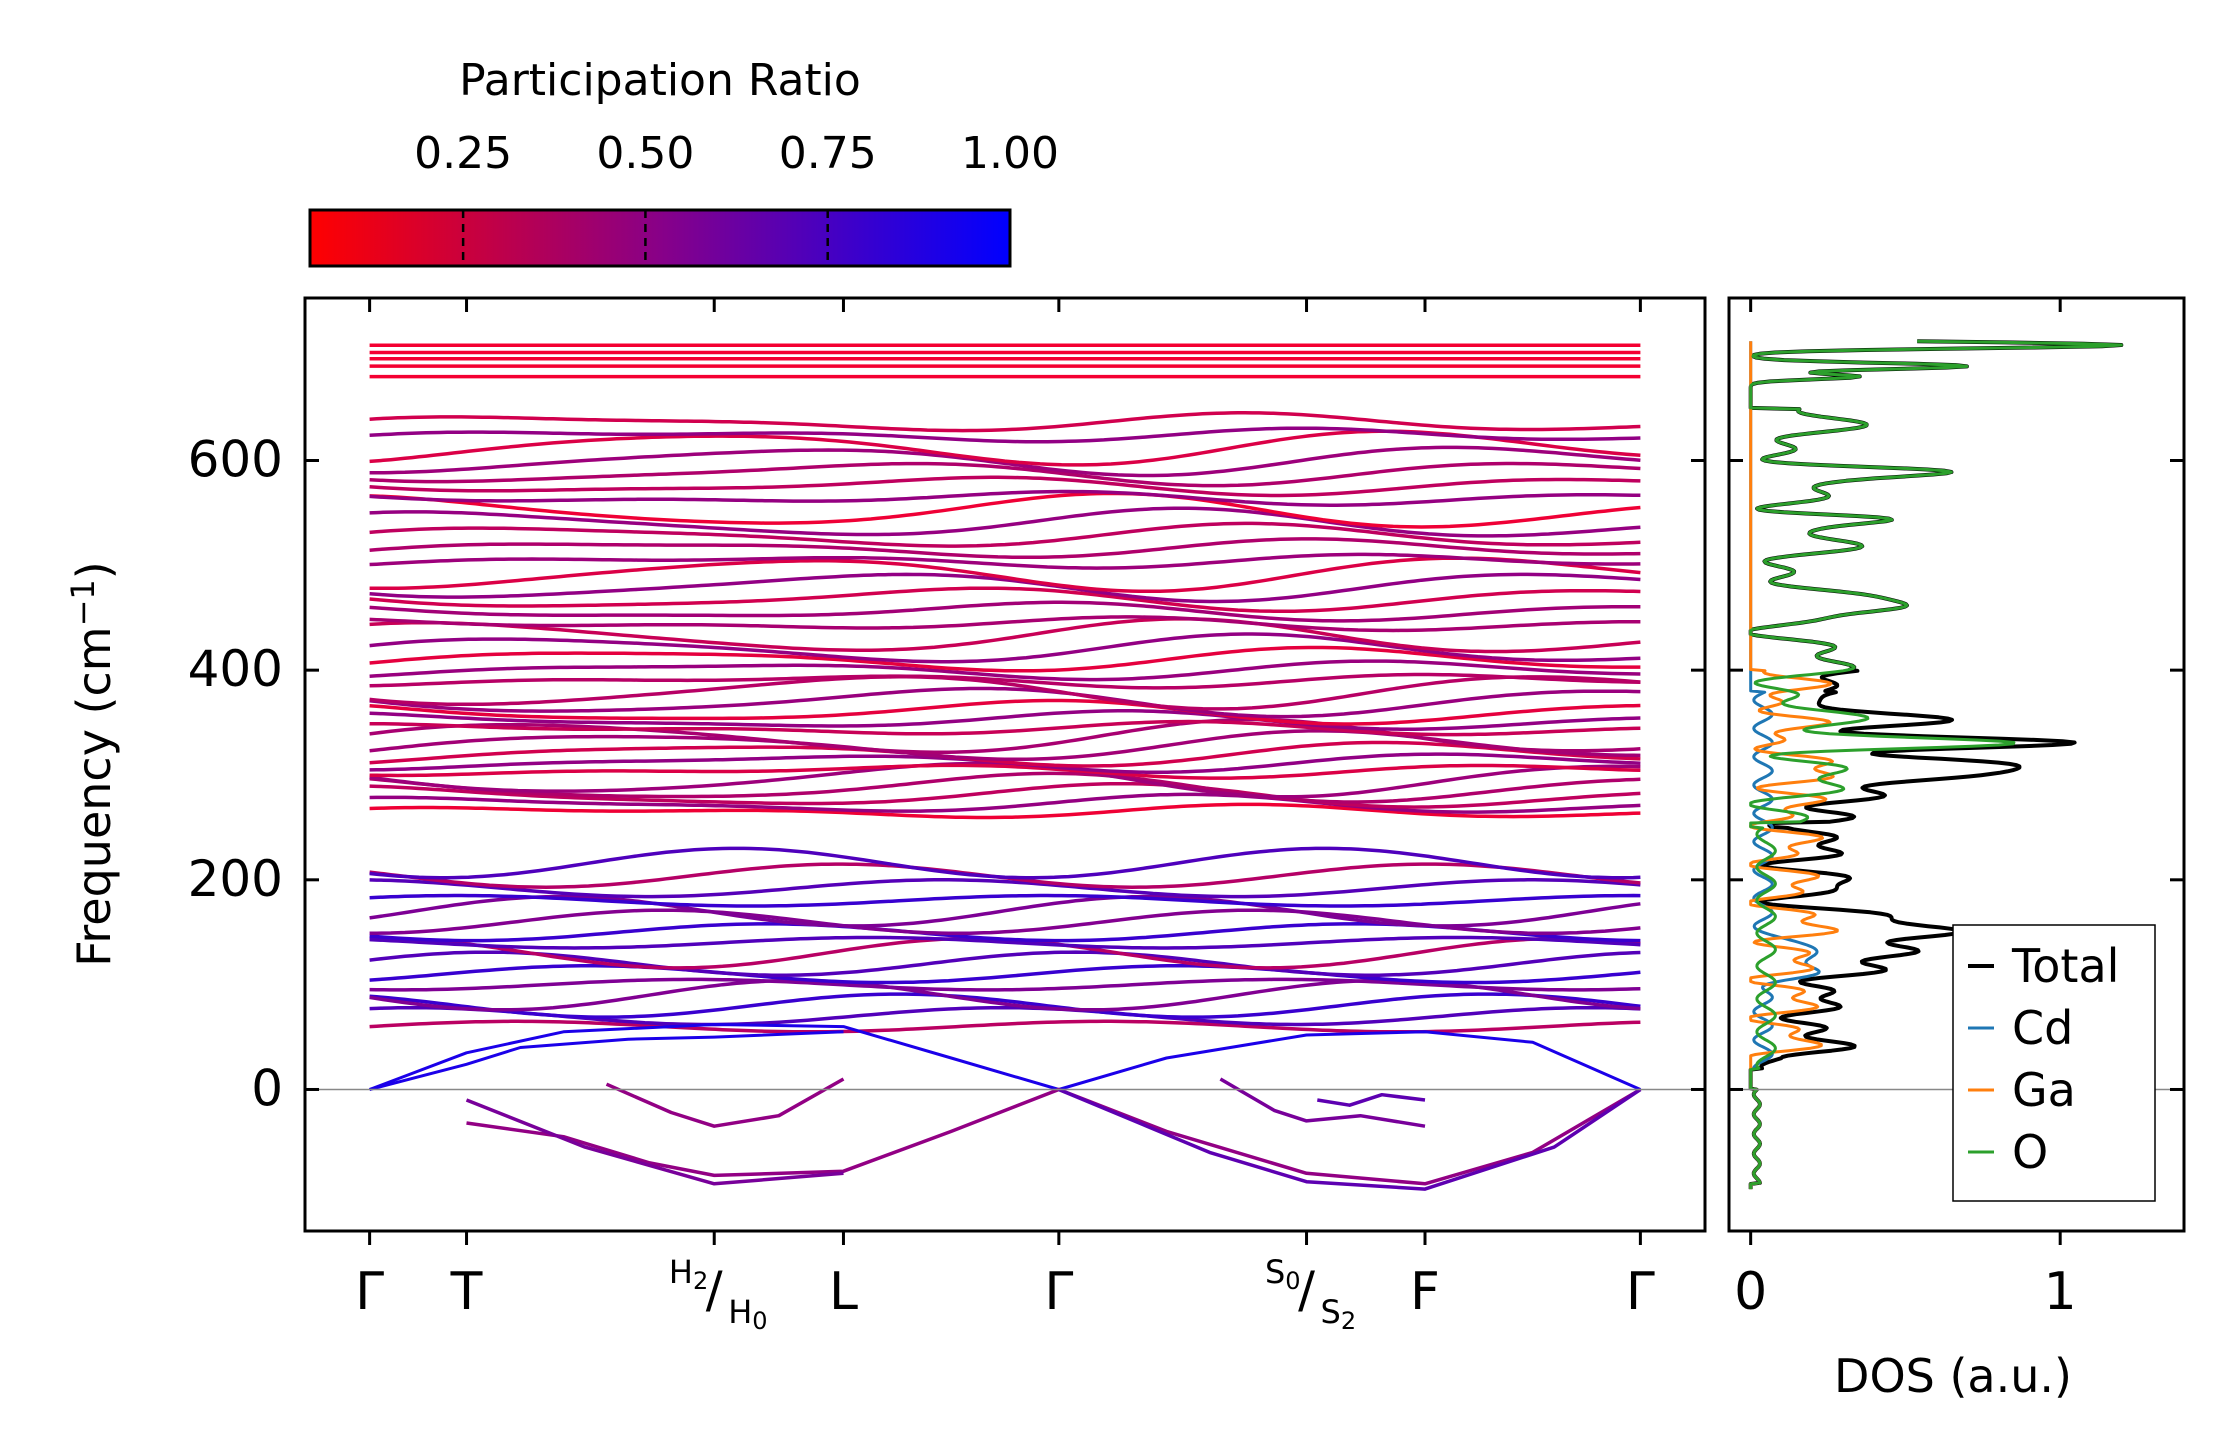  I want to click on k-point-lower-letter: S, so click(1331, 1312).